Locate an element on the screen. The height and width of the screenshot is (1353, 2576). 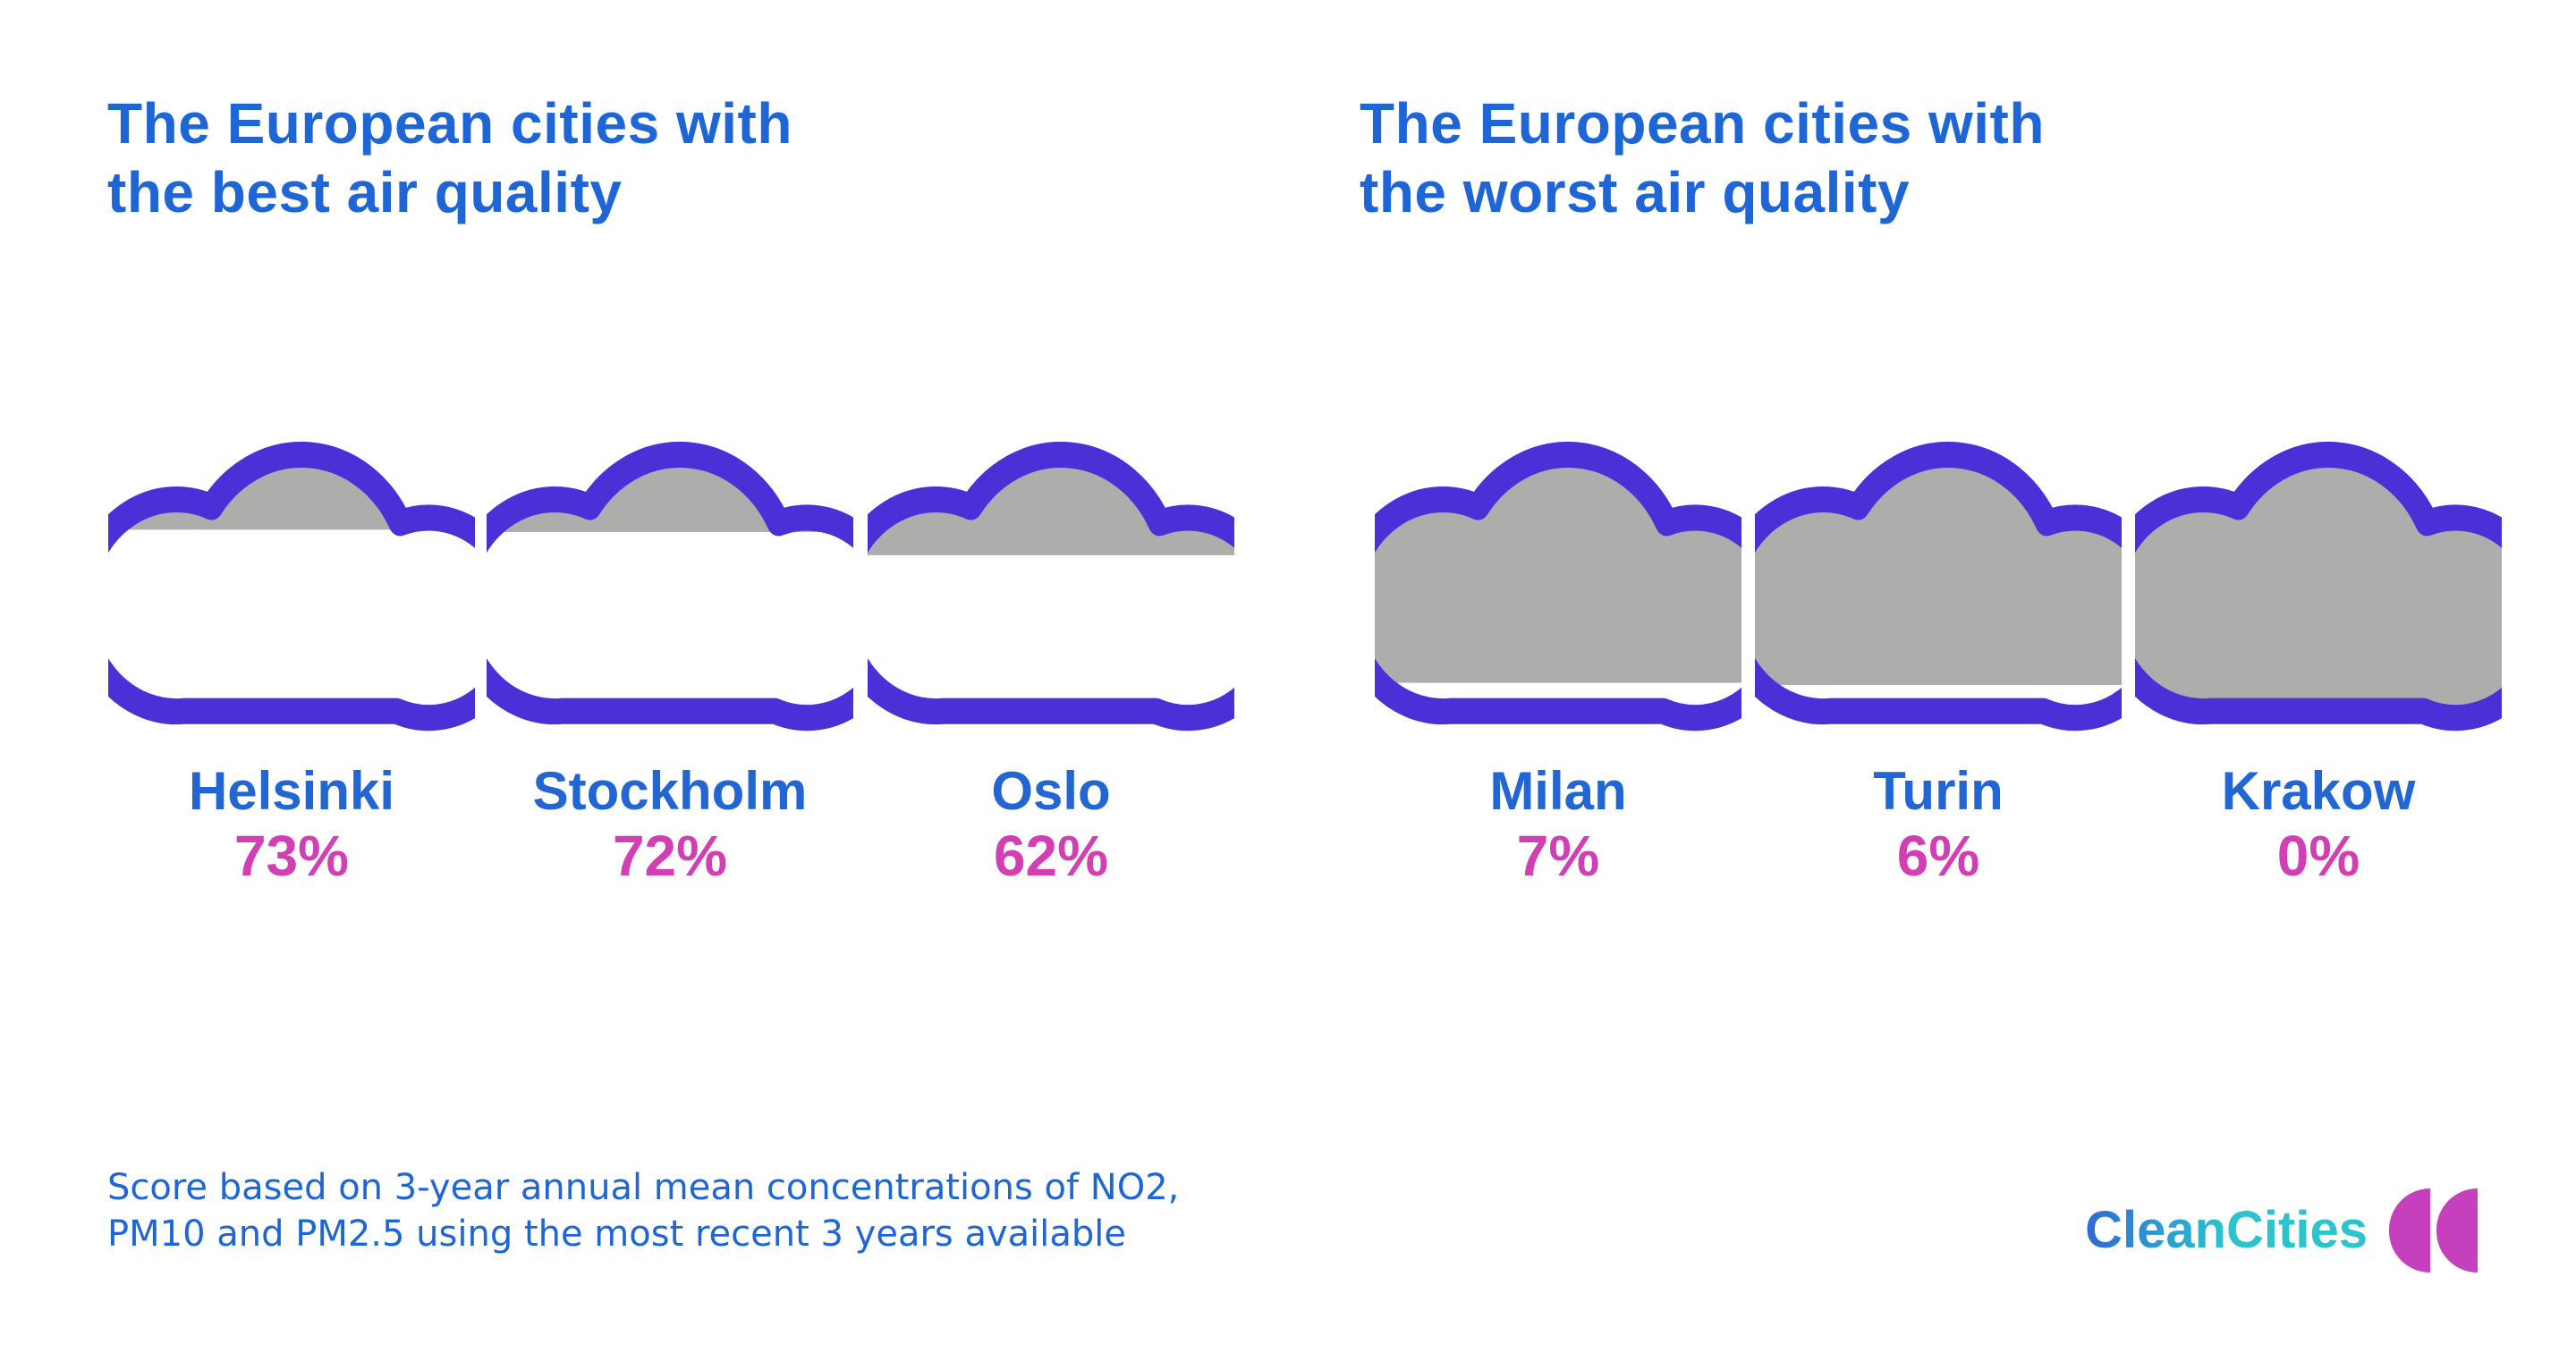
city-column-stockholm: Stockholm 72% is located at coordinates (670, 660).